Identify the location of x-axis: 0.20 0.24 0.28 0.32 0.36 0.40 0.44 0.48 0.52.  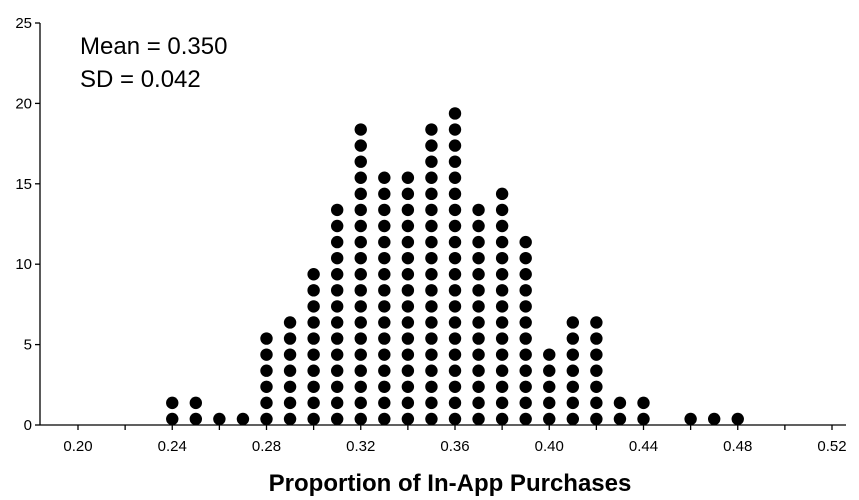
(443, 439).